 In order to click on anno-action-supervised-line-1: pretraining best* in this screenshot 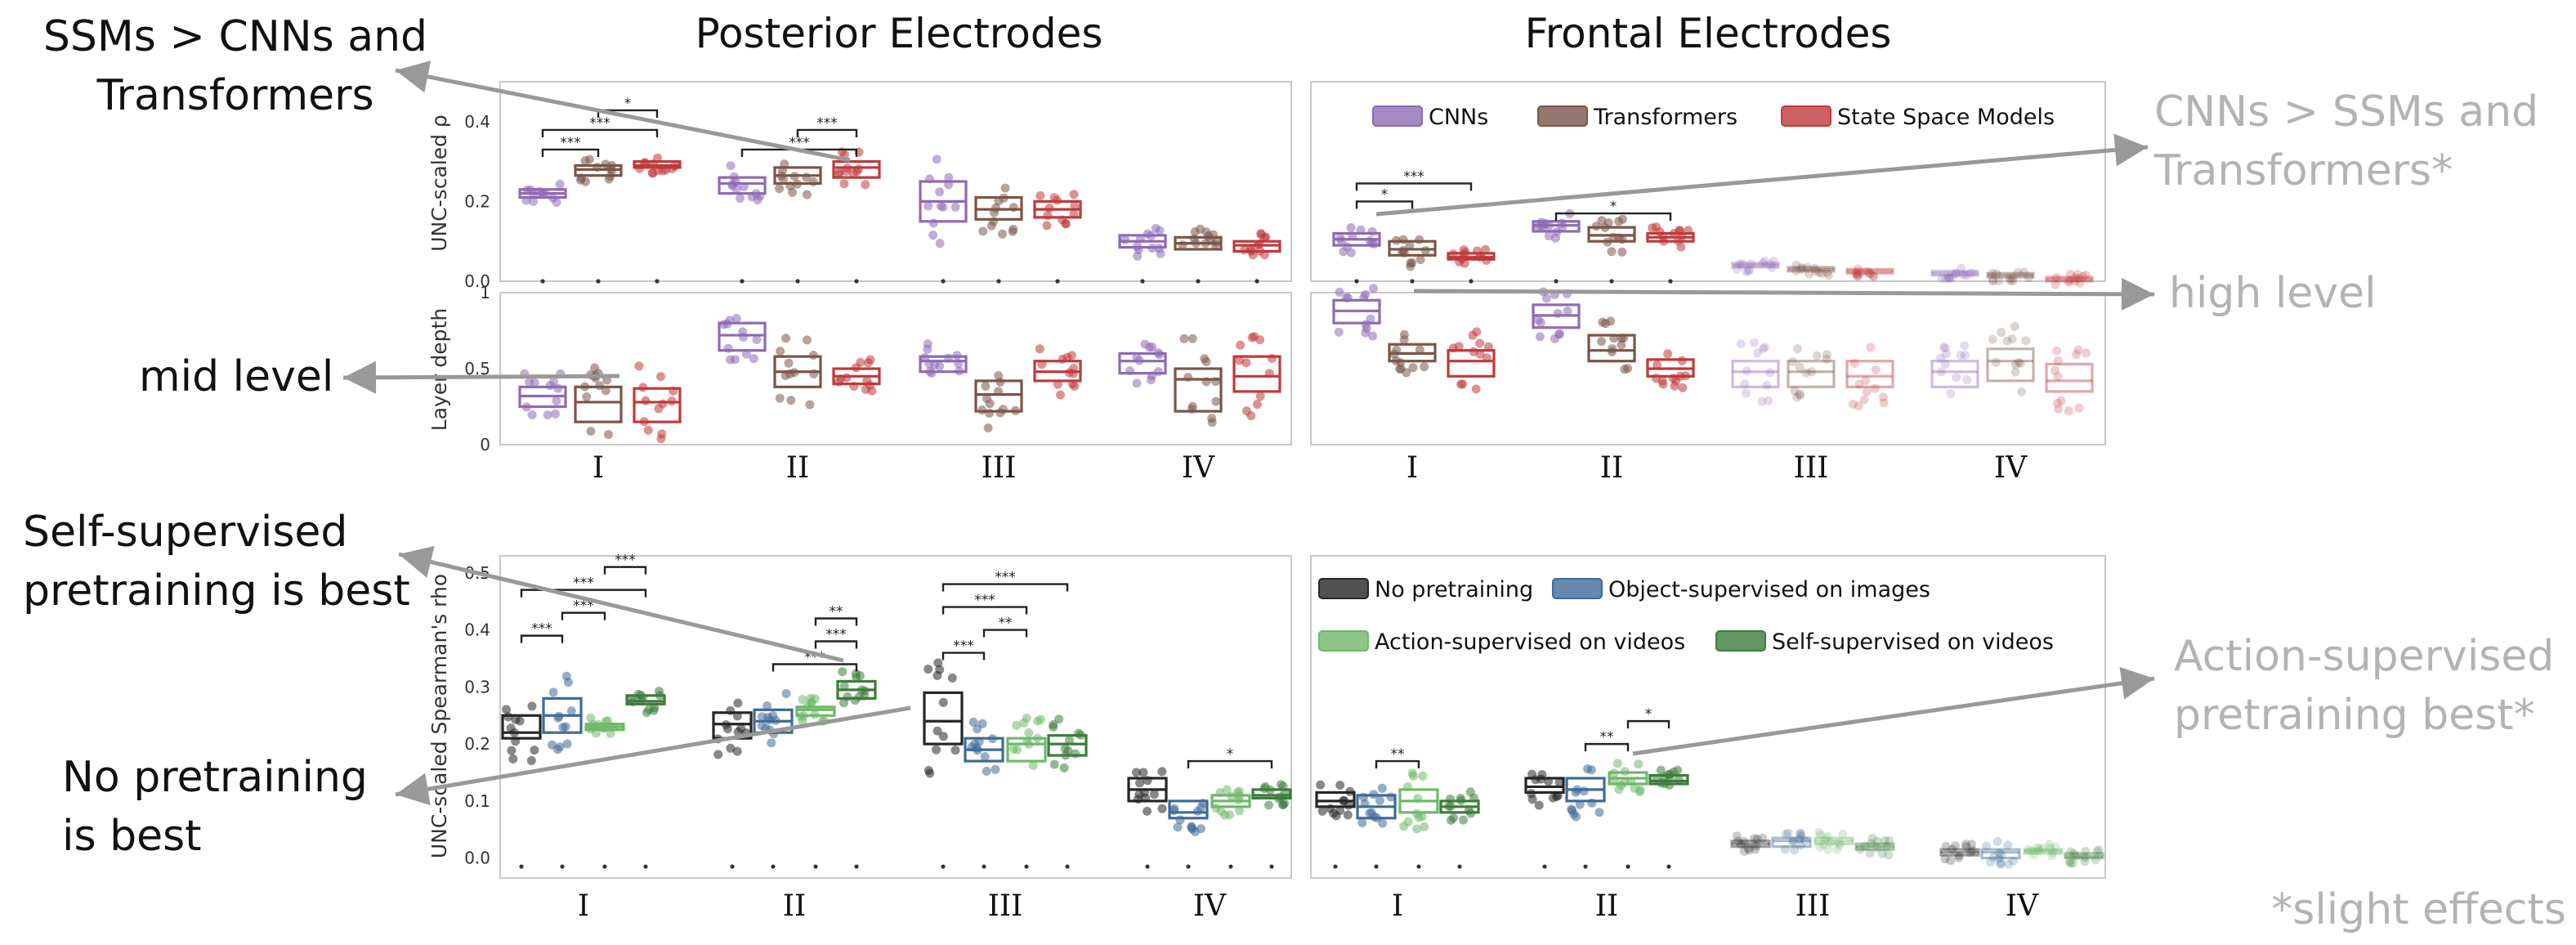, I will do `click(2354, 715)`.